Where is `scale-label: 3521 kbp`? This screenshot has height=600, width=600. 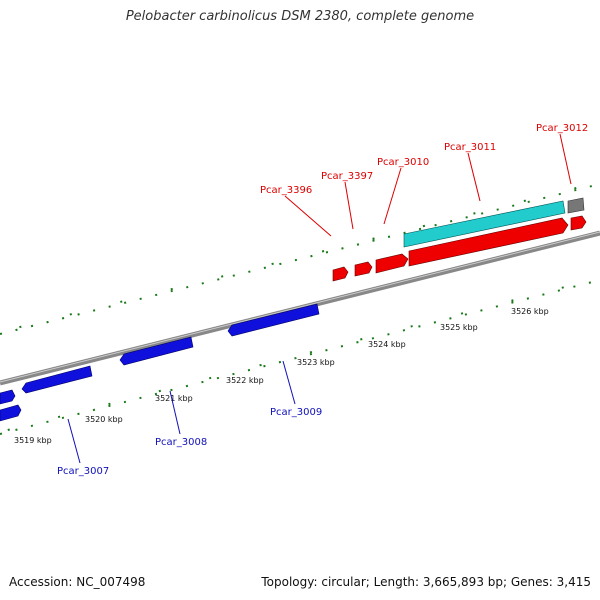
scale-label: 3521 kbp is located at coordinates (174, 398).